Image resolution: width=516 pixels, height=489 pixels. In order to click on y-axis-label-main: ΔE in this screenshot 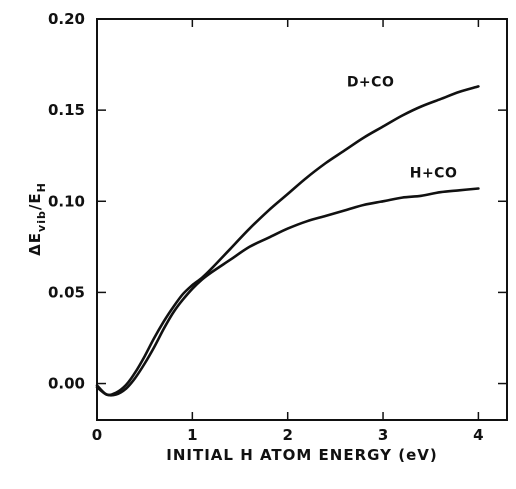, I will do `click(35, 244)`.